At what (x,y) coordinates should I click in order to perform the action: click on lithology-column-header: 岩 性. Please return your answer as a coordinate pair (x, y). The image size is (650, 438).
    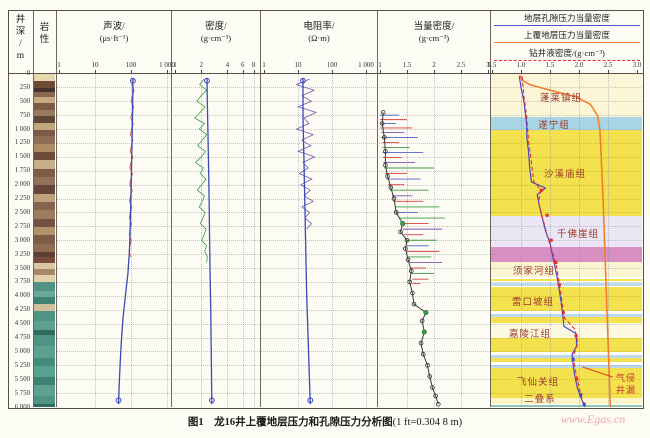
    Looking at the image, I should click on (44, 34).